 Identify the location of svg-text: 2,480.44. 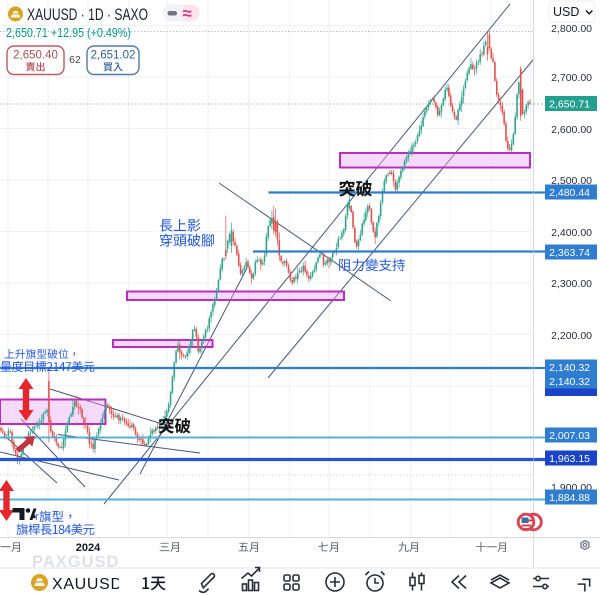
(569, 193).